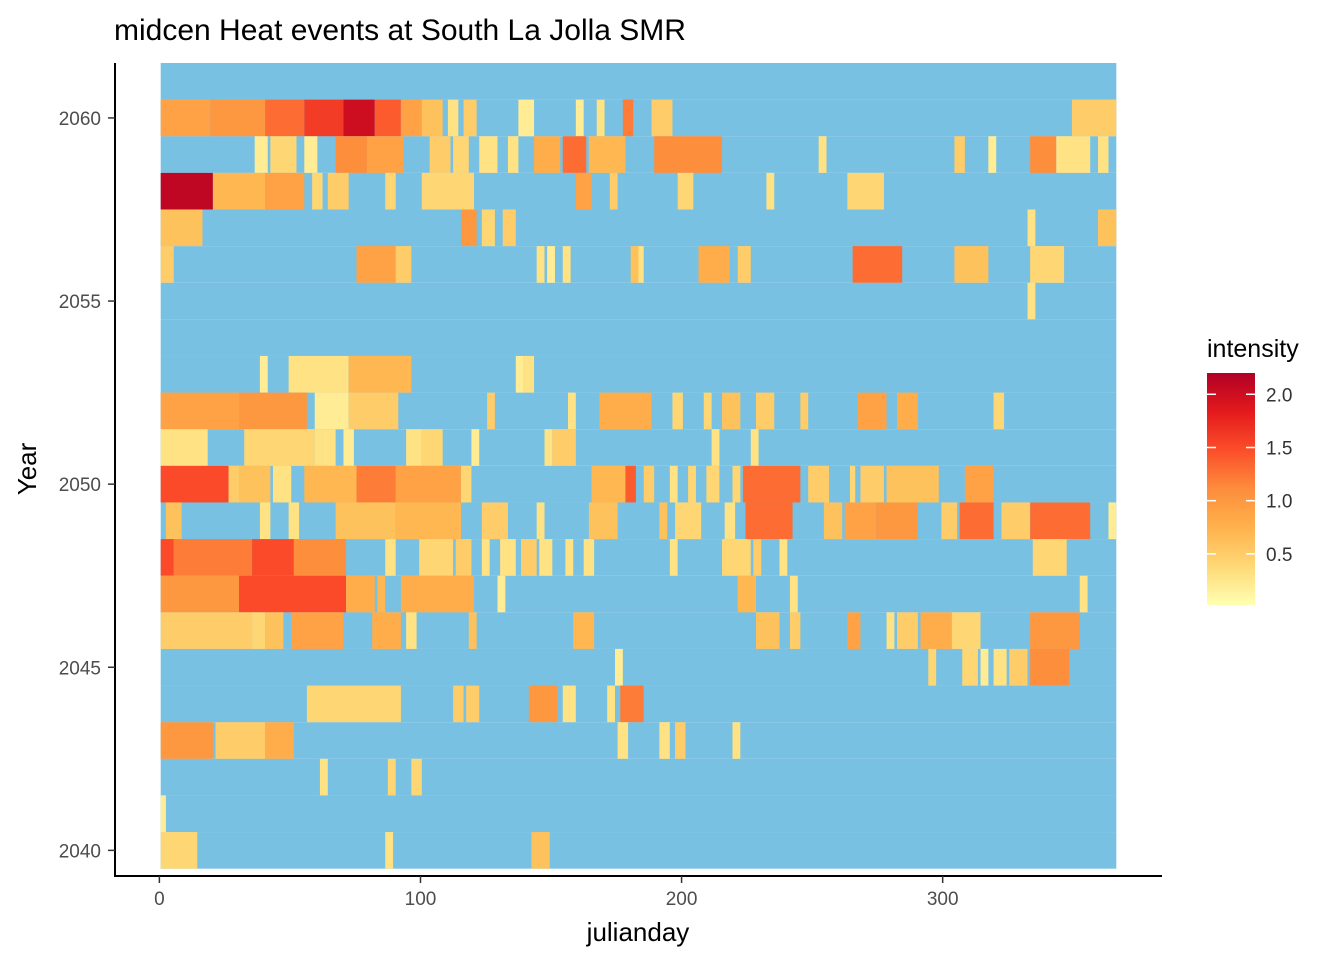 This screenshot has height=960, width=1344. What do you see at coordinates (682, 899) in the screenshot?
I see `x-tick-label: 200` at bounding box center [682, 899].